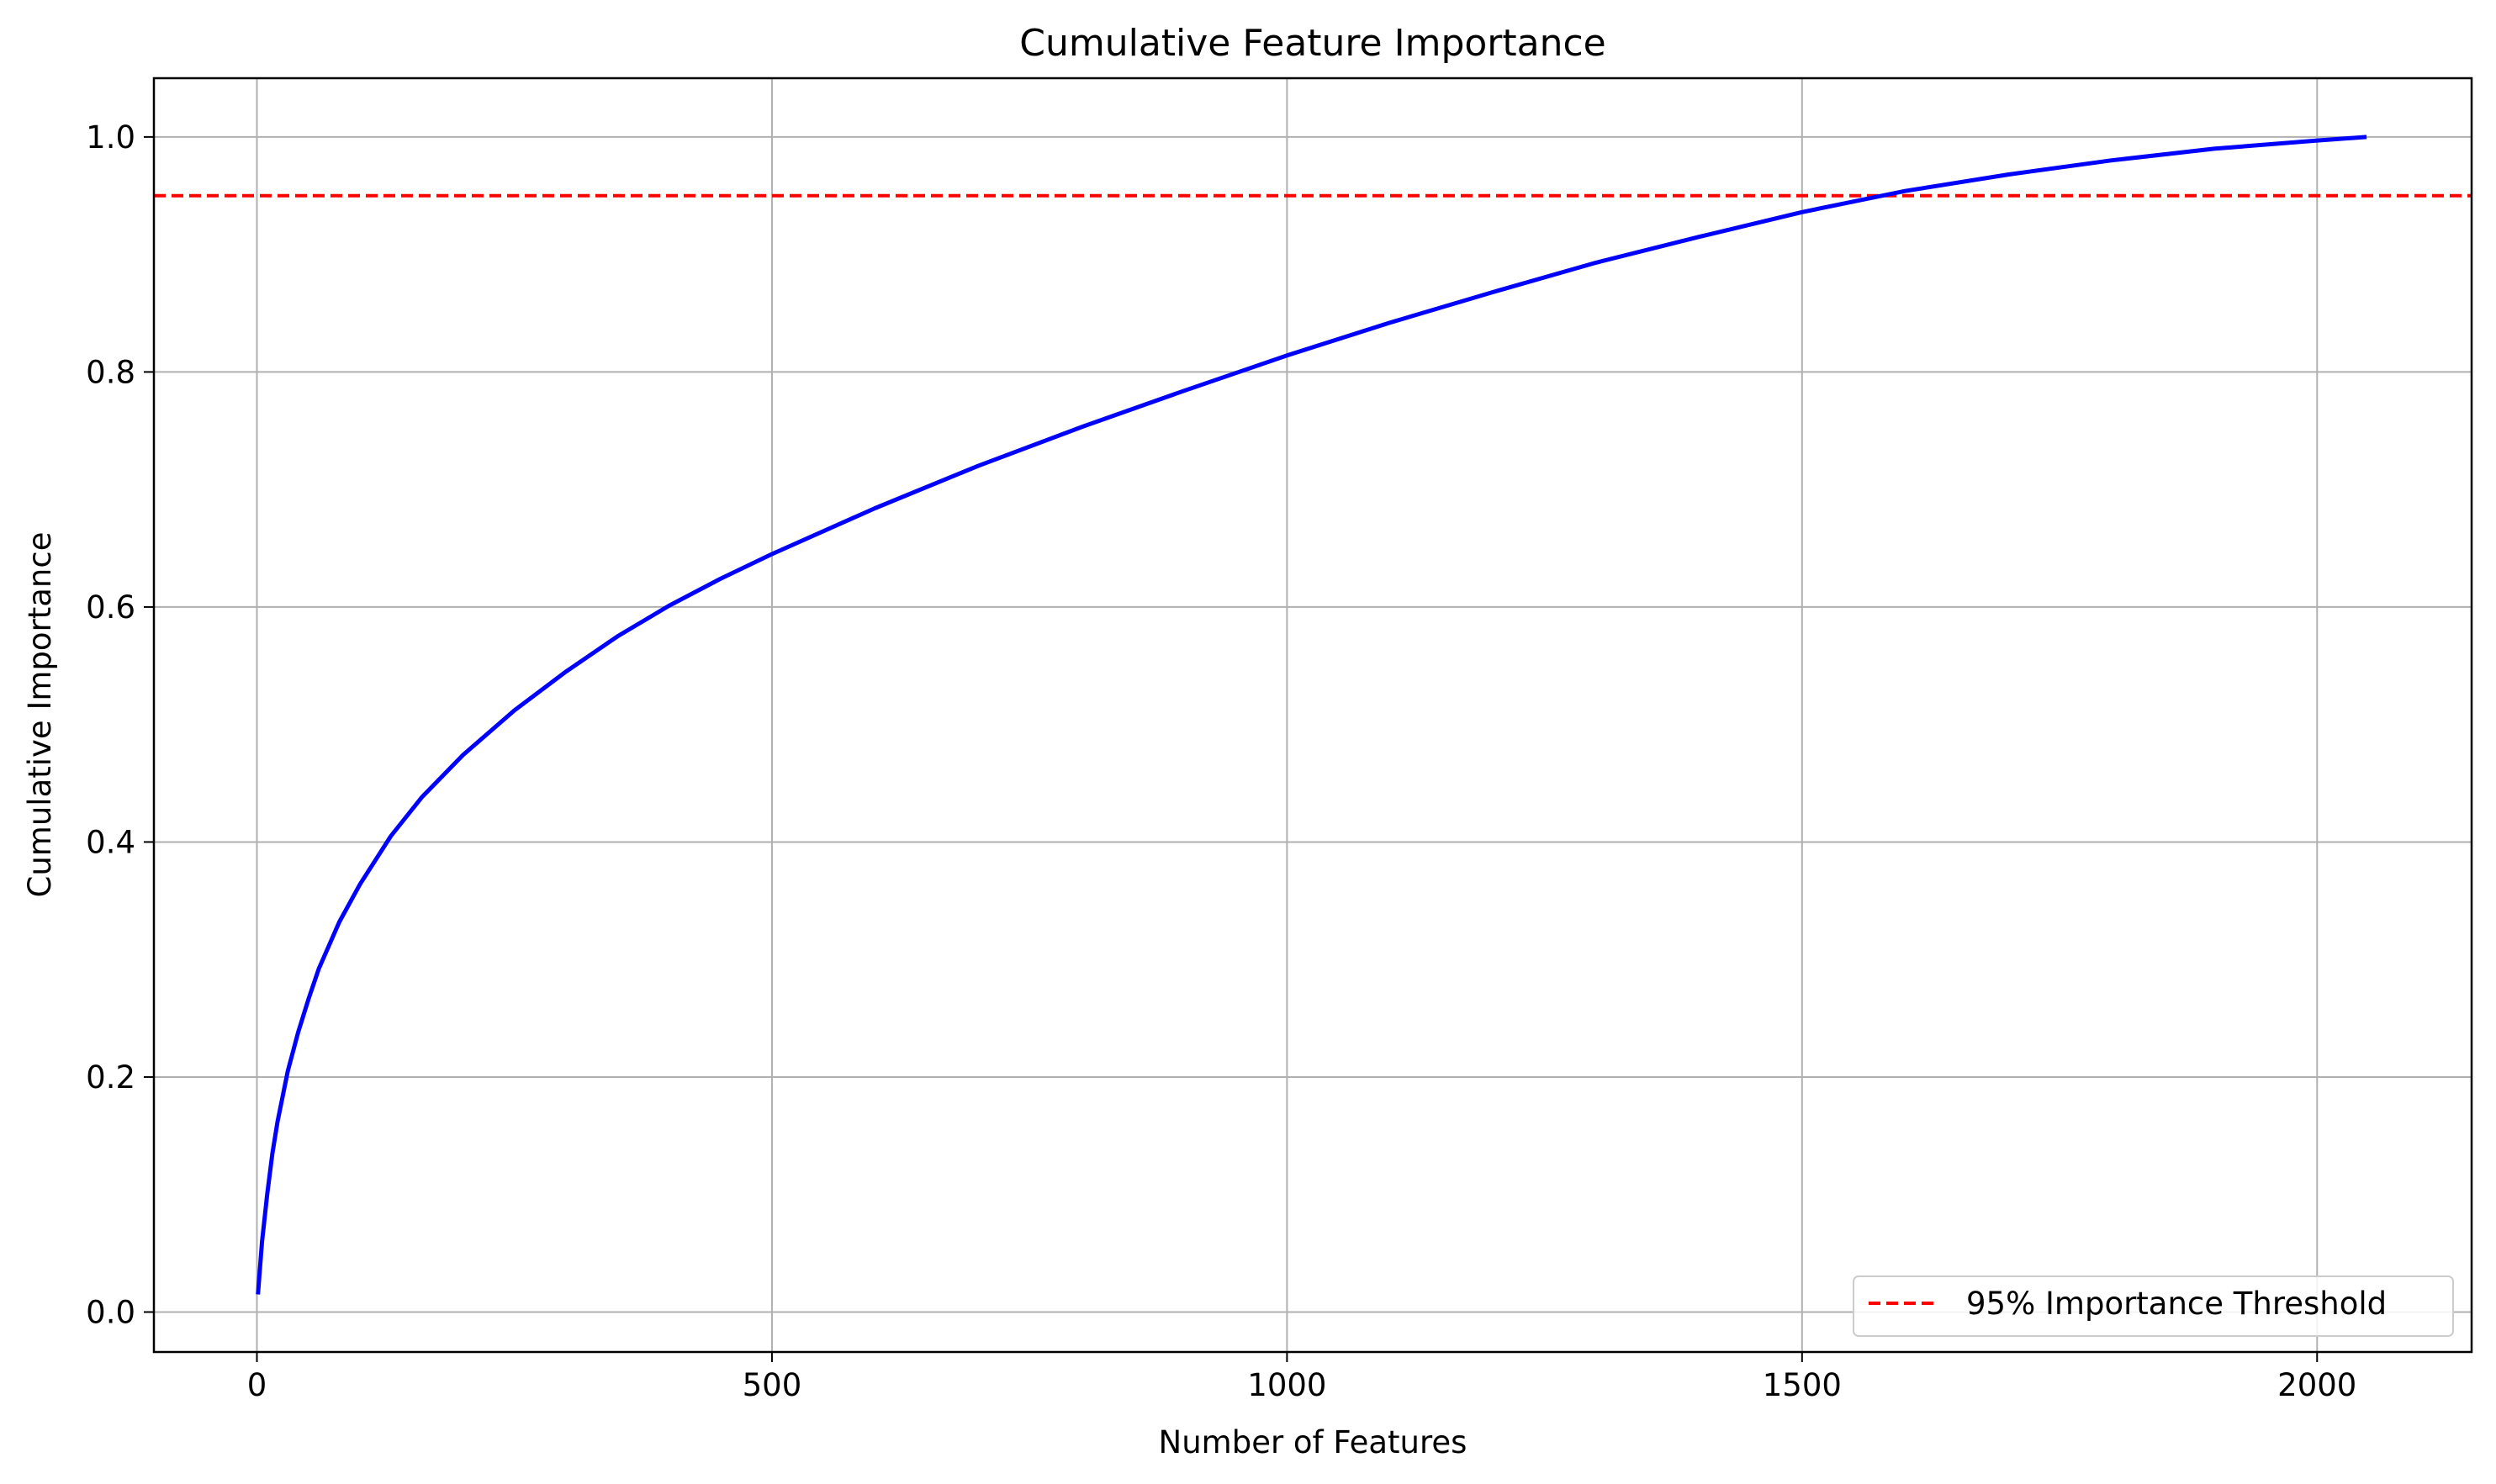 The image size is (2496, 1484). Describe the element at coordinates (257, 1385) in the screenshot. I see `x-tick-label: 0` at that location.